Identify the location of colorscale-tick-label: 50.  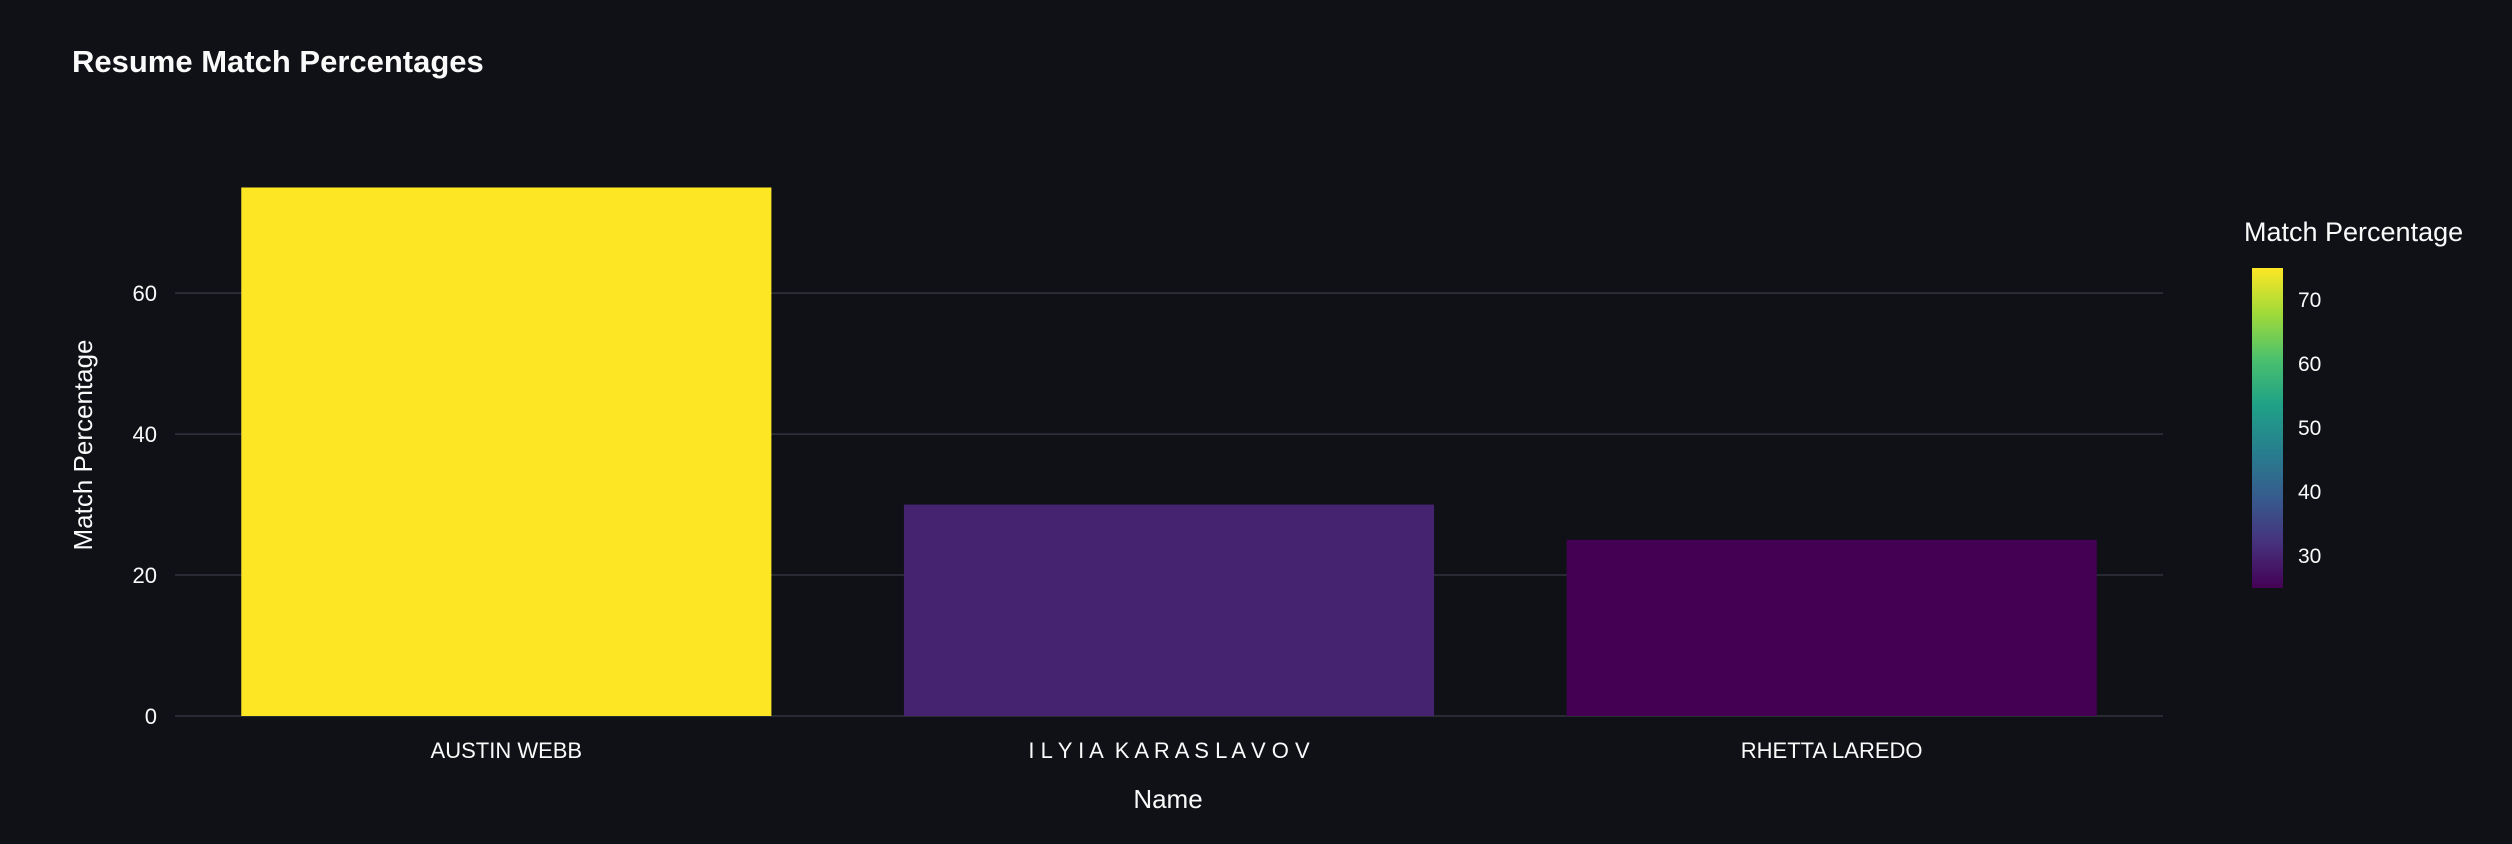
(2309, 428).